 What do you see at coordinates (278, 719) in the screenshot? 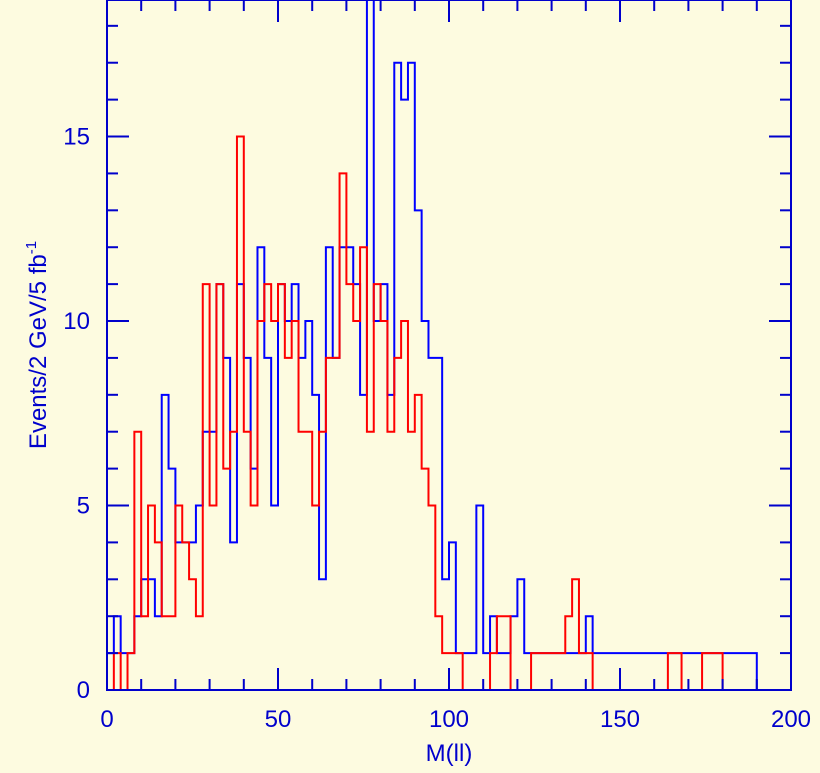
I see `x-tick-label: 50` at bounding box center [278, 719].